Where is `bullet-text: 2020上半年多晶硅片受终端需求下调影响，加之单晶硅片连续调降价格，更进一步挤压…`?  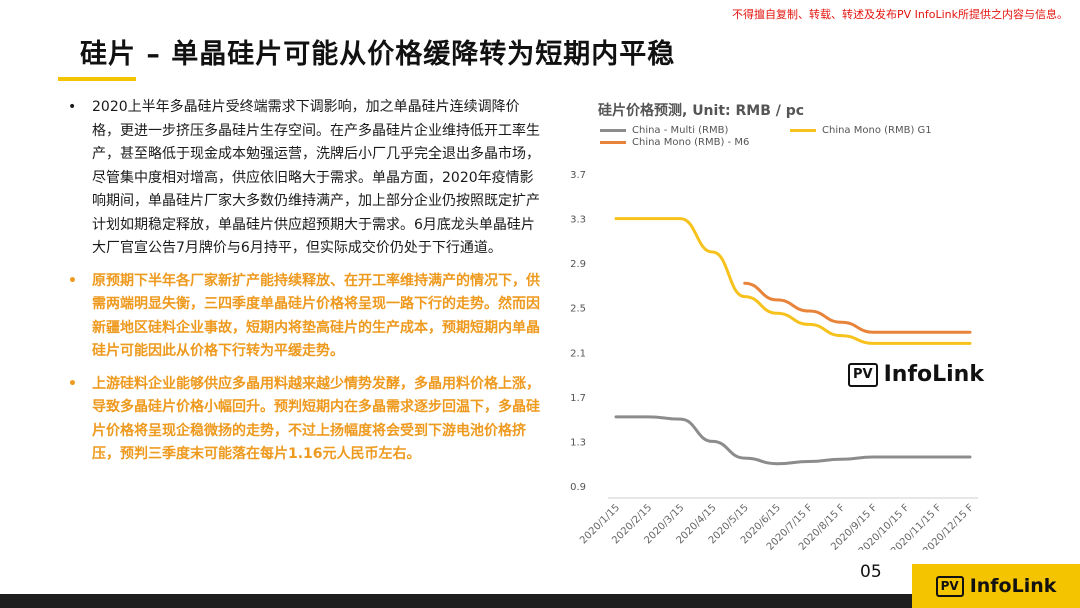
bullet-text: 2020上半年多晶硅片受终端需求下调影响，加之单晶硅片连续调降价格，更进一步挤压… is located at coordinates (316, 177).